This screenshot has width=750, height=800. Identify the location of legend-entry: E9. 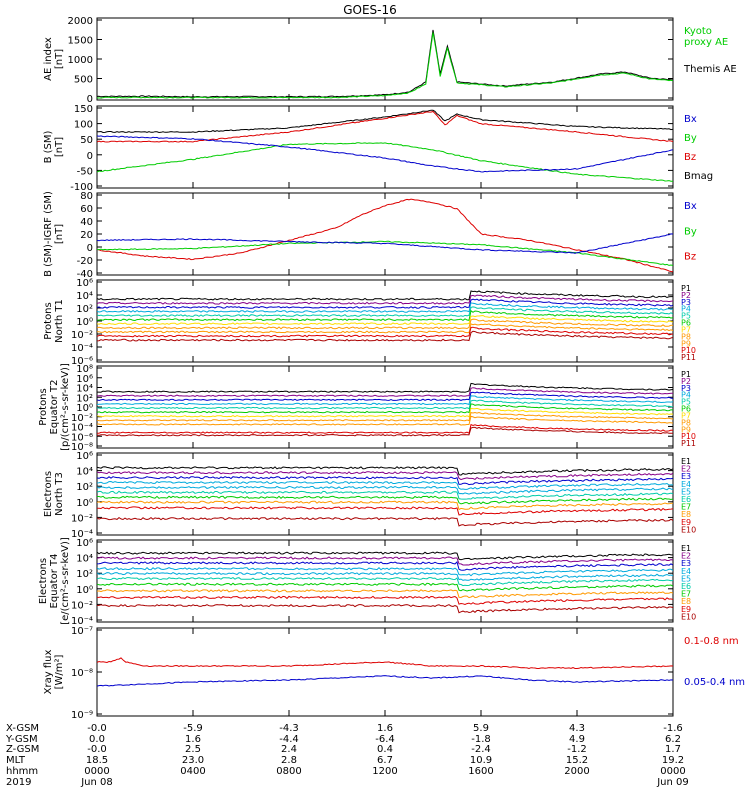
(686, 609).